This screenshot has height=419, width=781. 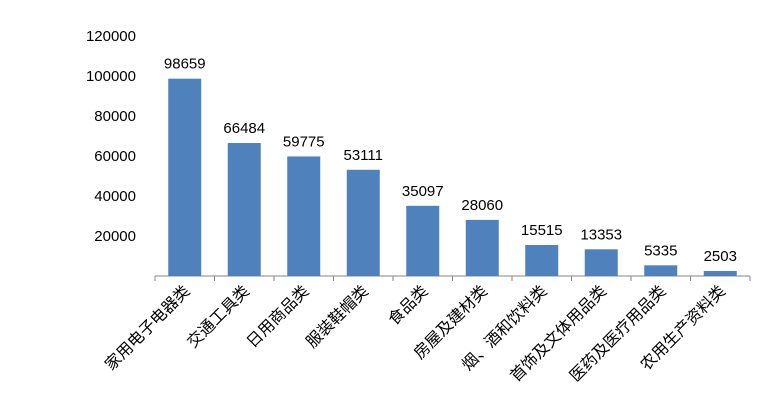 I want to click on data-label: 2503, so click(x=720, y=256).